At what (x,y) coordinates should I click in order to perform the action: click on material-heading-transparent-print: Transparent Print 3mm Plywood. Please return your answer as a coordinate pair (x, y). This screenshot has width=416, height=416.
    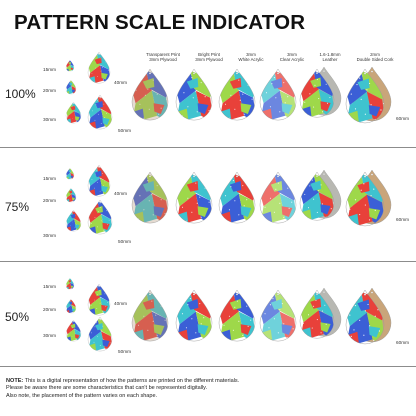
    Looking at the image, I should click on (163, 57).